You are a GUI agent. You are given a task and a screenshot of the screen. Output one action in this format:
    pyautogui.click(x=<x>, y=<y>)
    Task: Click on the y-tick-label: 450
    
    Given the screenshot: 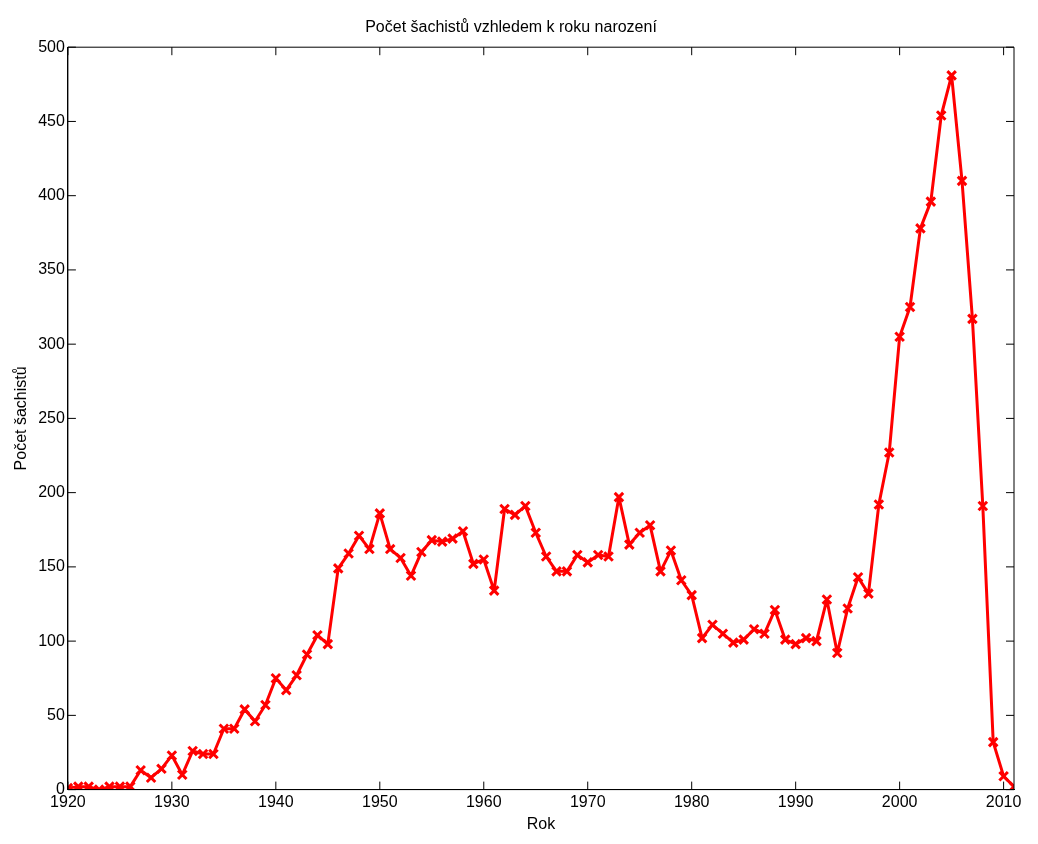 What is the action you would take?
    pyautogui.click(x=51, y=120)
    